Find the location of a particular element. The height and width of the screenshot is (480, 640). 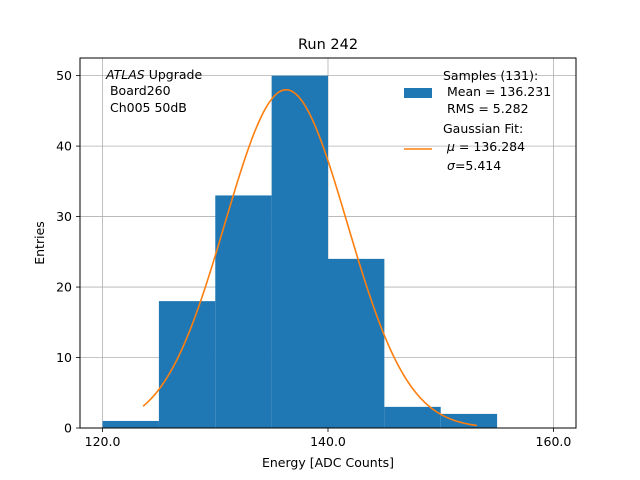

legend-fit-line-2: μ = 136.284 is located at coordinates (485, 146).